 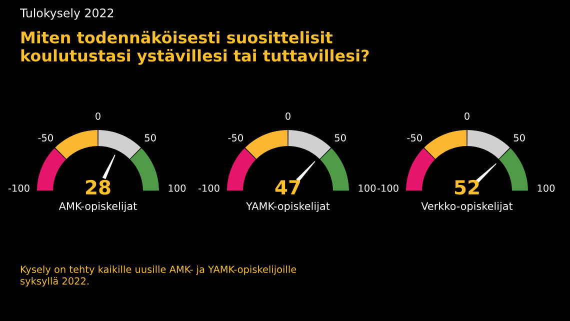 What do you see at coordinates (97, 207) in the screenshot?
I see `text: AMK-opiskelijat` at bounding box center [97, 207].